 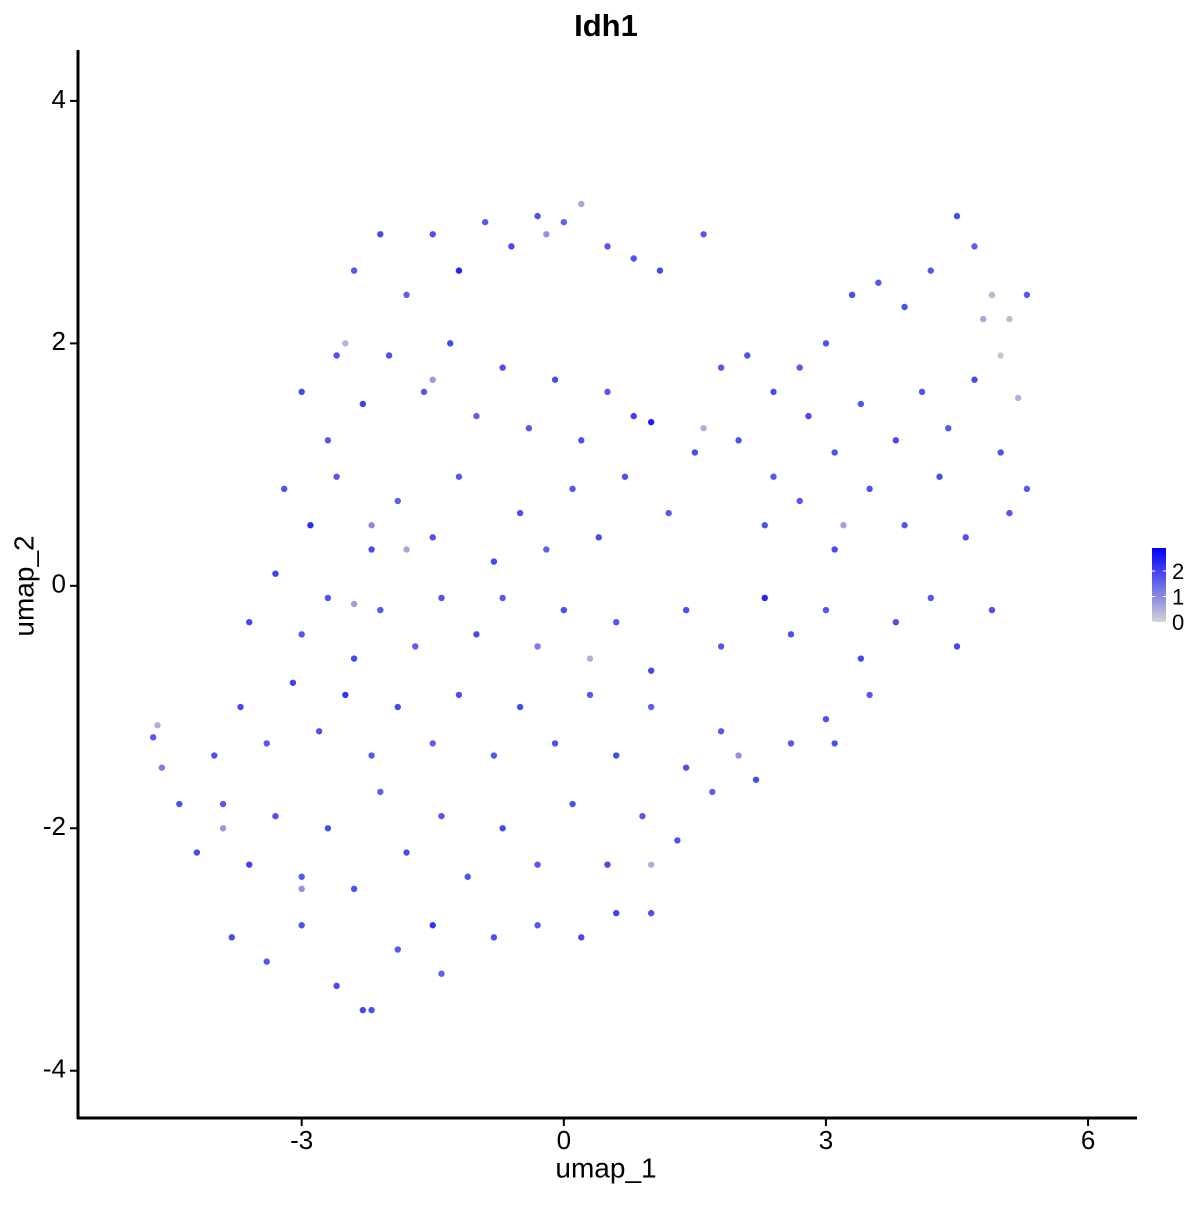 I want to click on x-tick-label: 6, so click(x=1088, y=1140).